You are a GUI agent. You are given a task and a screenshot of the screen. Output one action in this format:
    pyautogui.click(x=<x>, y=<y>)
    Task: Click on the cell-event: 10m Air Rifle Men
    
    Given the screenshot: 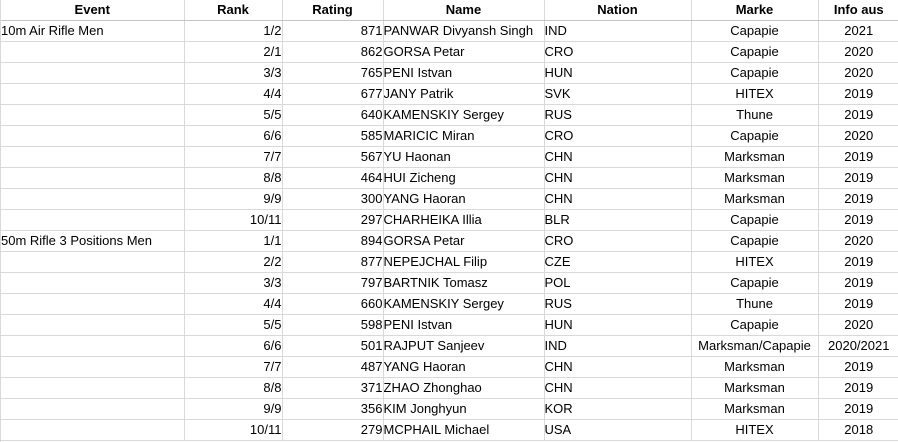 What is the action you would take?
    pyautogui.click(x=93, y=31)
    